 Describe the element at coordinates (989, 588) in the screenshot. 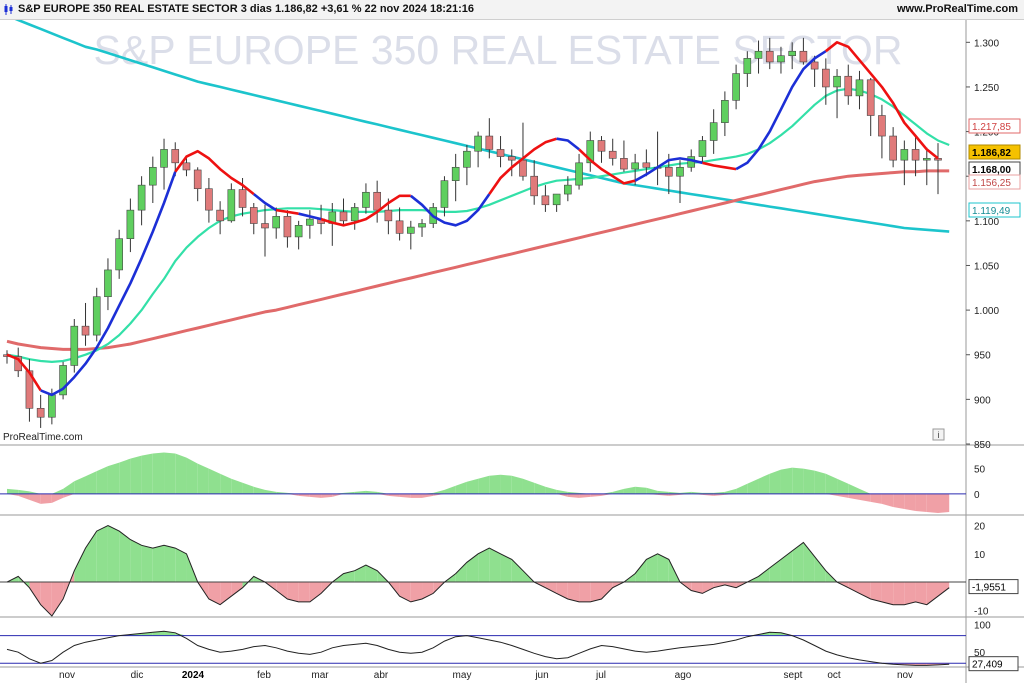

I see `osc2-value-label: -1,9551` at that location.